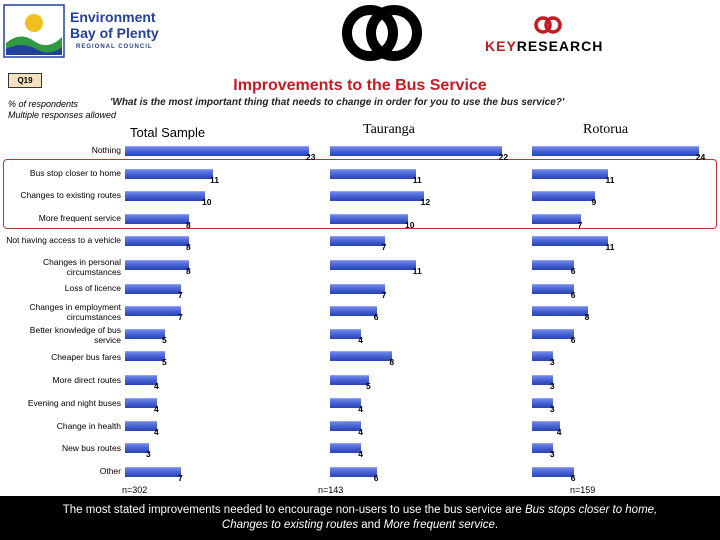 This screenshot has height=540, width=720. Describe the element at coordinates (74, 403) in the screenshot. I see `category-label: Evening and night buses` at that location.